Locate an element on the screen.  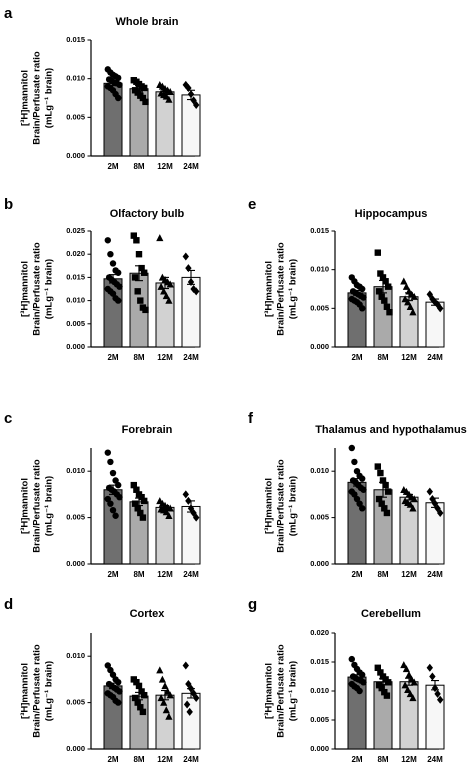
points-12M is located at coordinates (165, 269).